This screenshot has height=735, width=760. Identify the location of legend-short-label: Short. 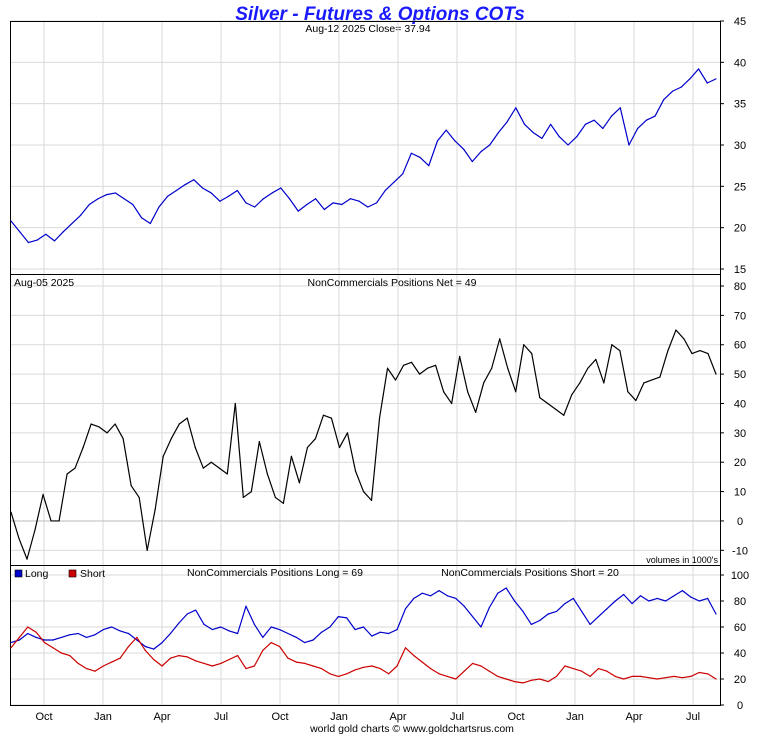
(92, 574).